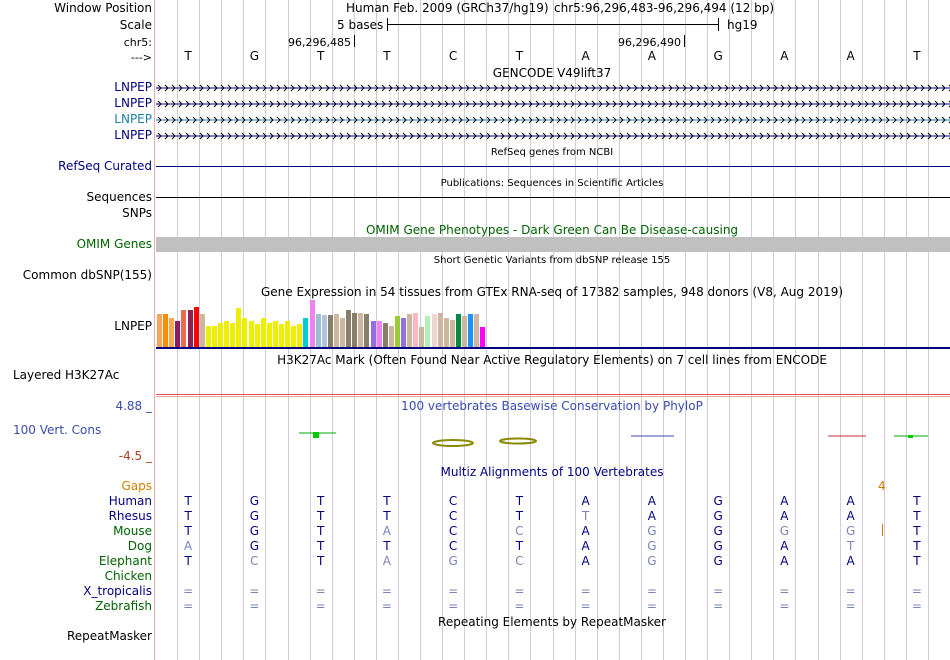 This screenshot has height=660, width=950. I want to click on refseq-gene-line, so click(553, 166).